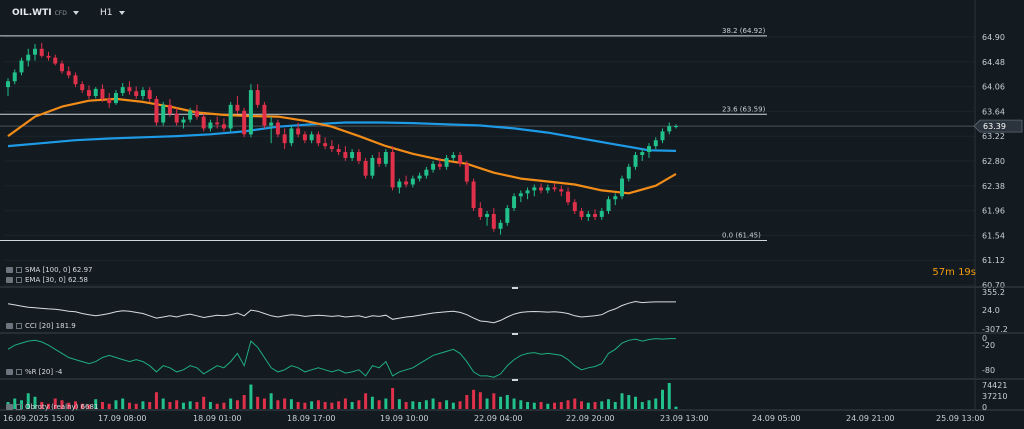 Image resolution: width=1024 pixels, height=429 pixels. I want to click on indicator-ema: EMA [30, 0] 62.58, so click(47, 280).